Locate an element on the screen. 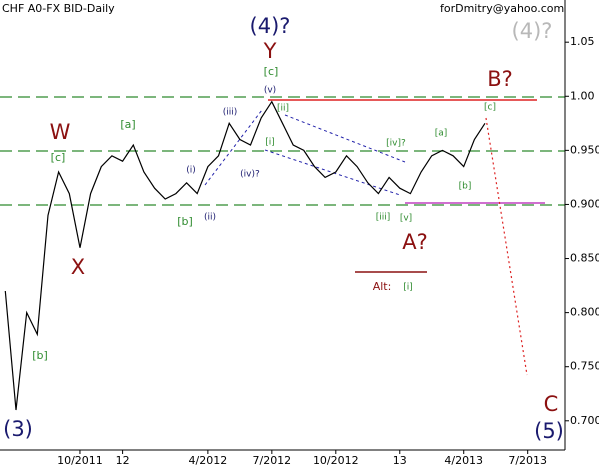 This screenshot has height=467, width=599. watermark: forDmitry@yahoo.com is located at coordinates (502, 8).